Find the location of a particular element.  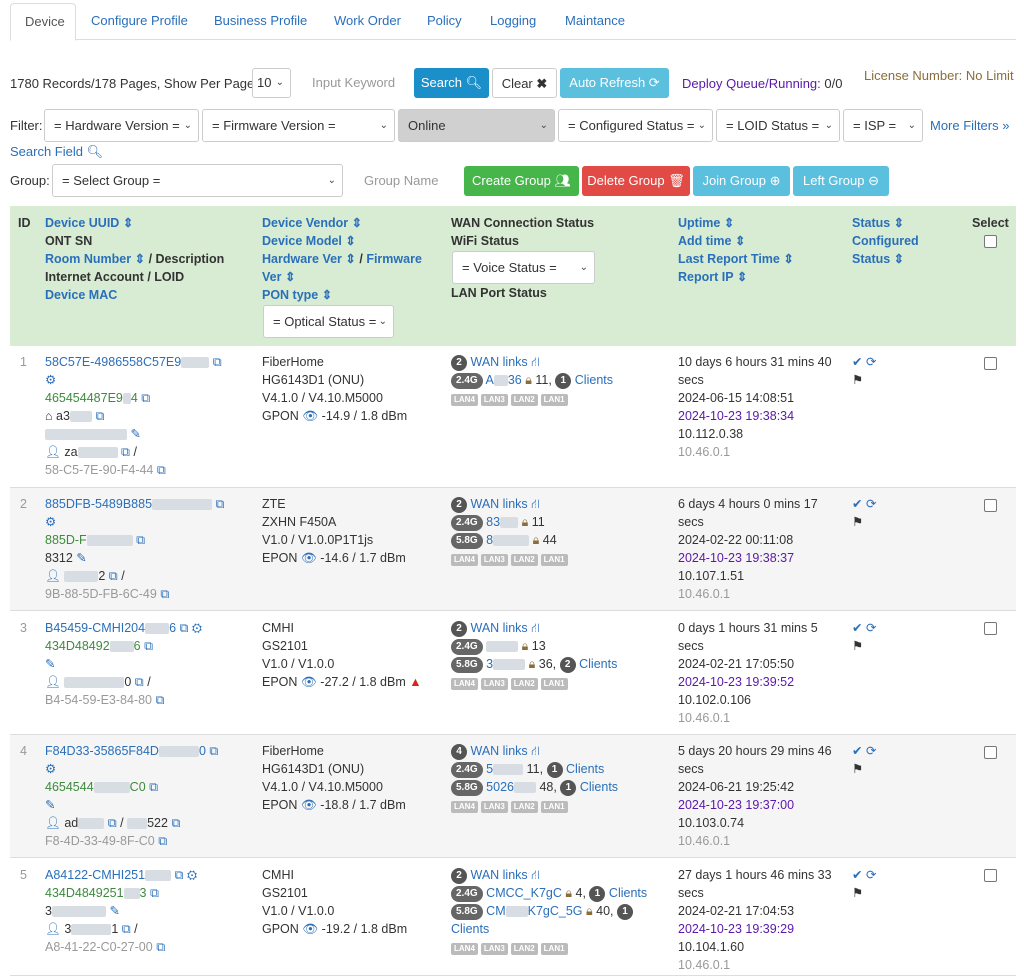

left-group-button: Left Group ⊖ is located at coordinates (841, 181).